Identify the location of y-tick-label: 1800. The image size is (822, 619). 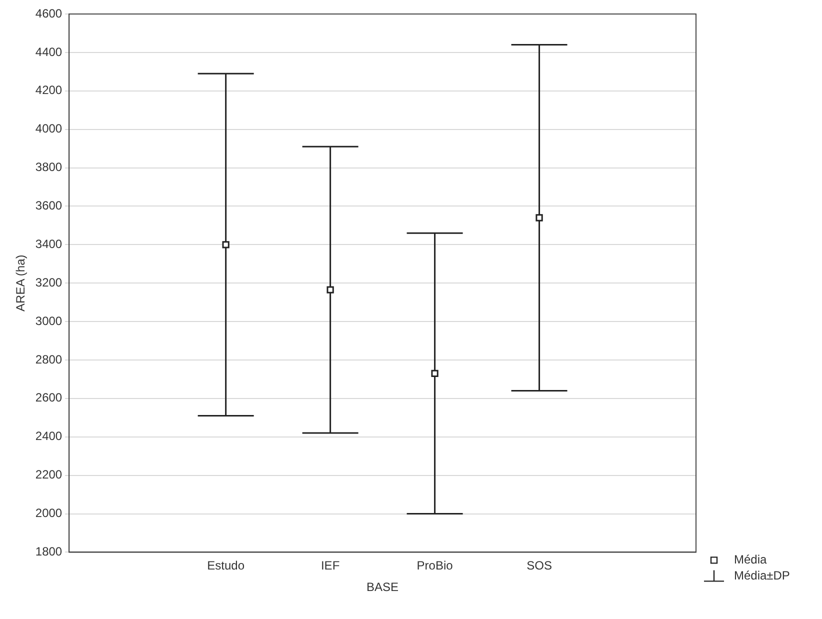
(48, 551).